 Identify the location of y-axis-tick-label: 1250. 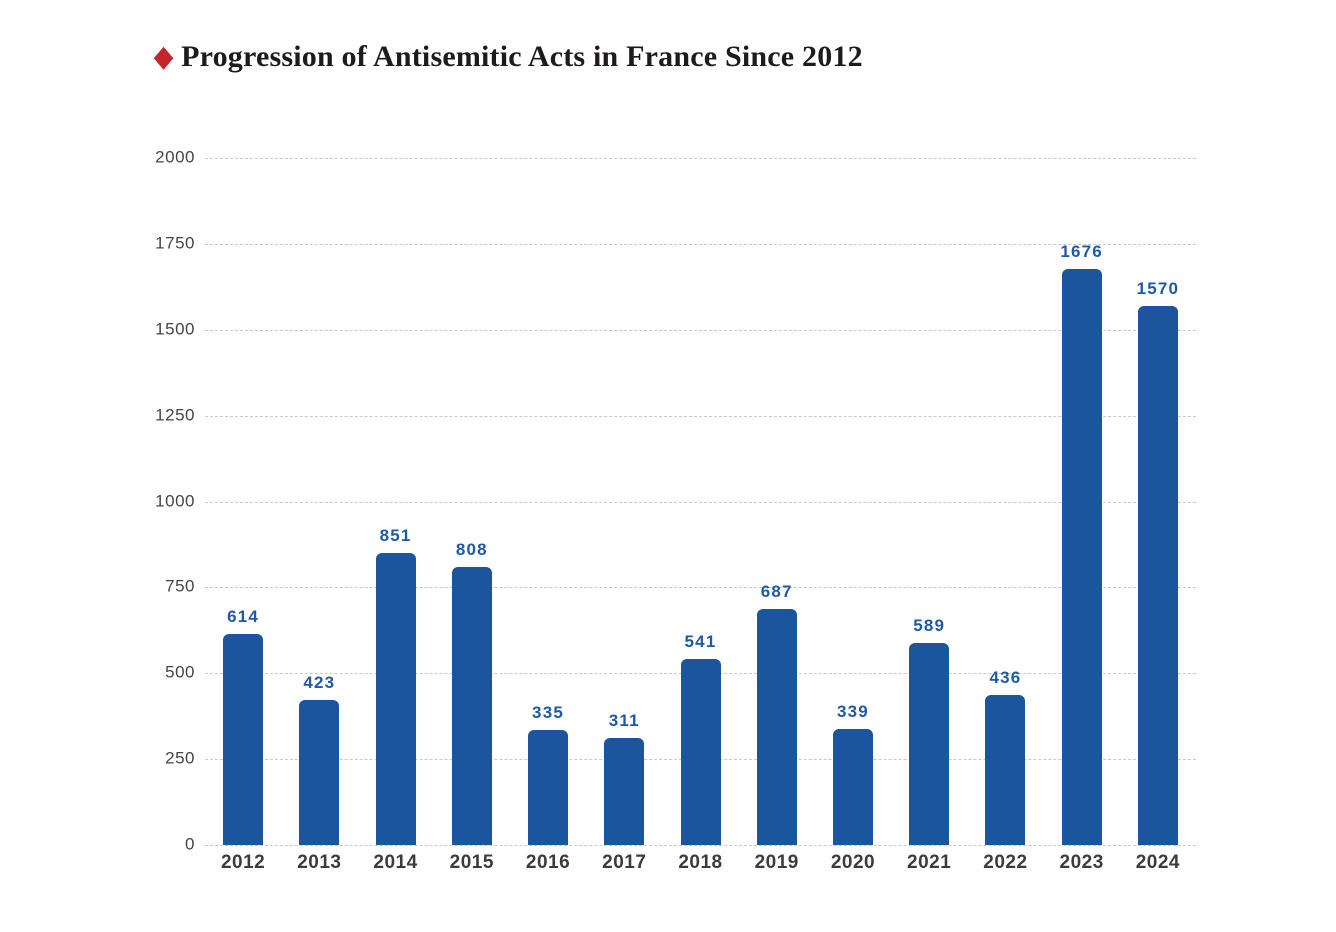
(175, 415).